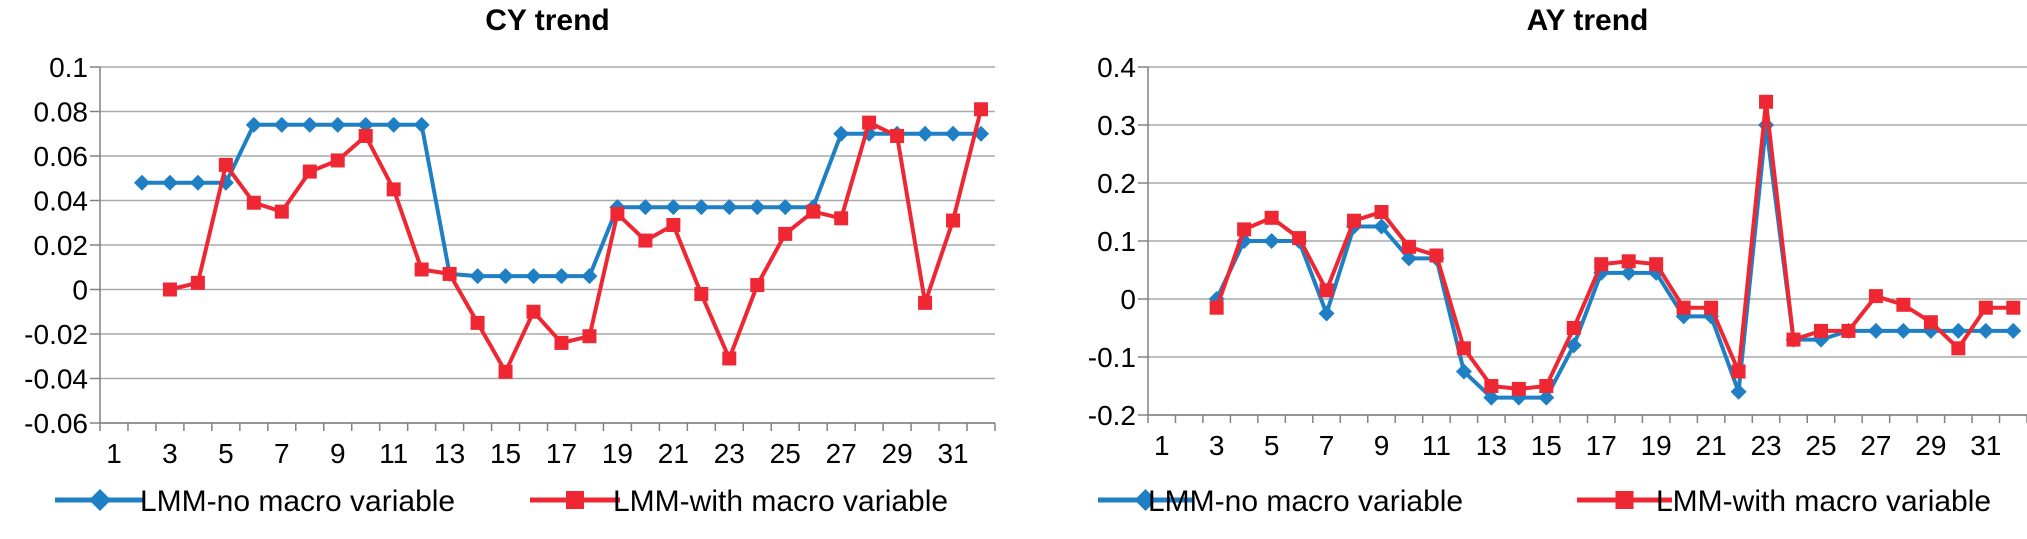  I want to click on y-tick-label: -0.2, so click(1112, 415).